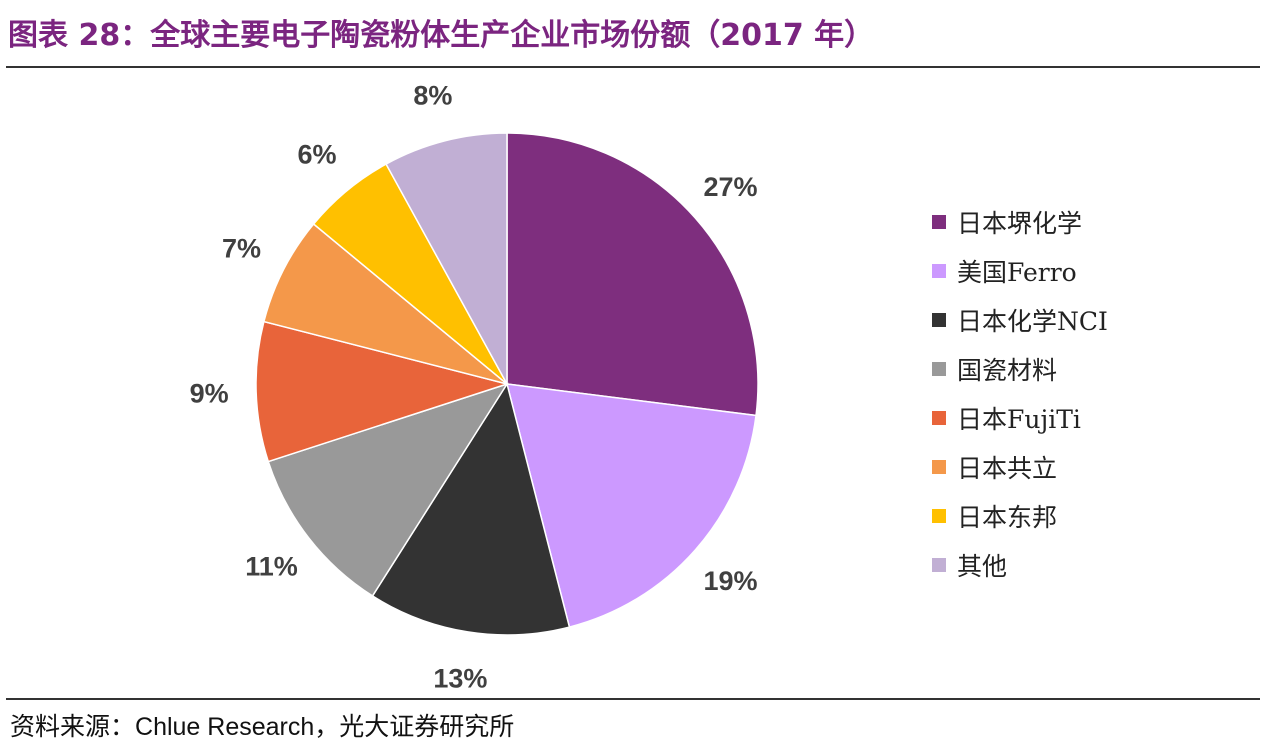  Describe the element at coordinates (1007, 370) in the screenshot. I see `legend-label: 国瓷材料` at that location.